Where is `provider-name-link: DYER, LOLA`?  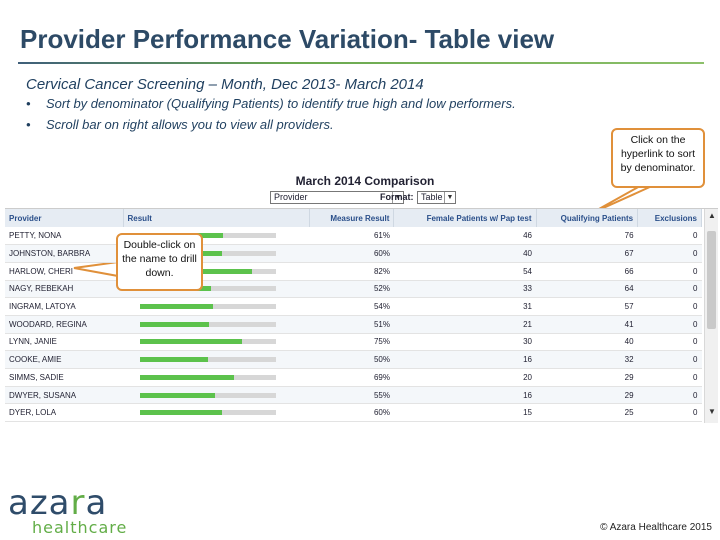 provider-name-link: DYER, LOLA is located at coordinates (64, 413).